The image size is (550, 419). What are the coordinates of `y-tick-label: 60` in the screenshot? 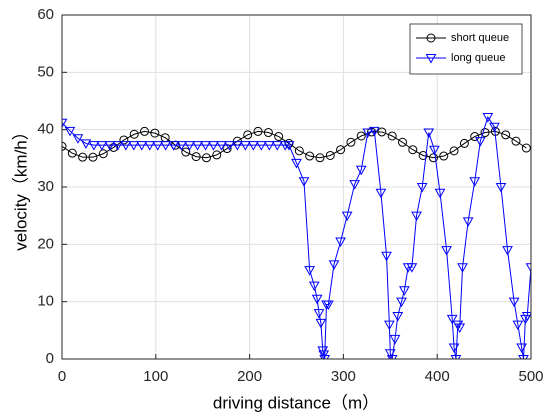 It's located at (45, 14).